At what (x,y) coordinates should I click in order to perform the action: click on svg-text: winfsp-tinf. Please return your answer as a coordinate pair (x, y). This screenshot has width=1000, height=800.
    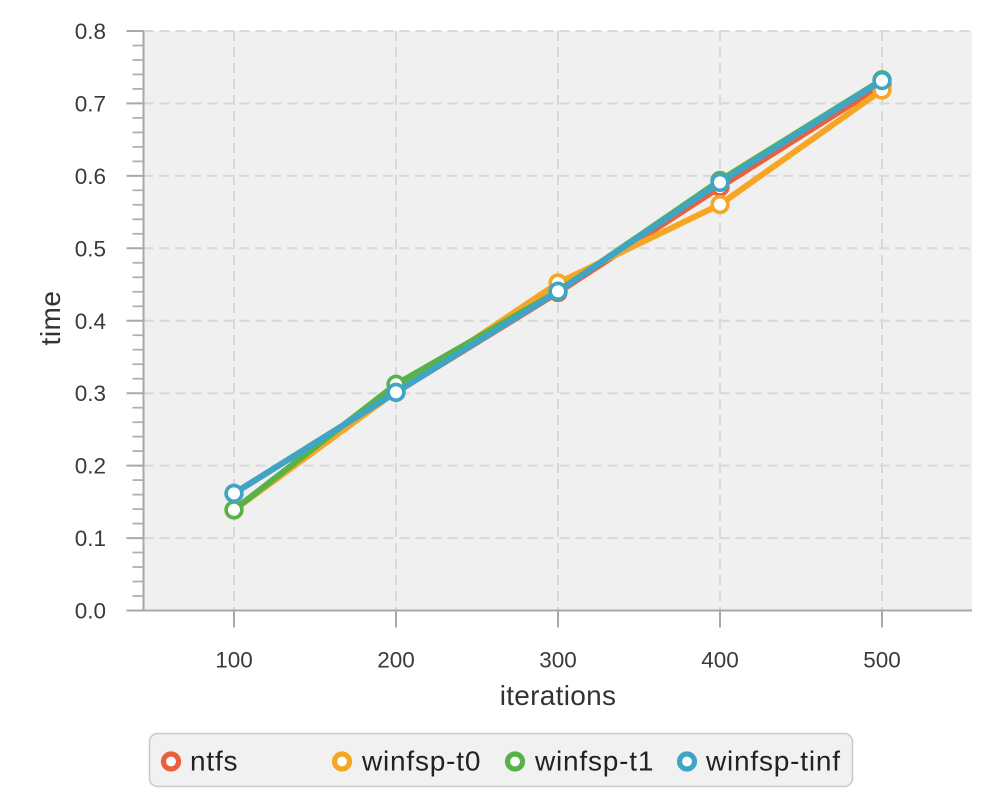
    Looking at the image, I should click on (773, 761).